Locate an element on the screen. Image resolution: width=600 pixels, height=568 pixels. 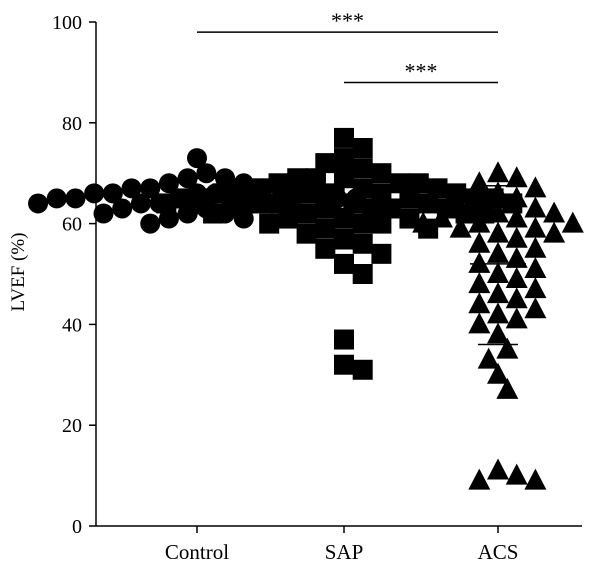
y-tick-label: 60 is located at coordinates (72, 225).